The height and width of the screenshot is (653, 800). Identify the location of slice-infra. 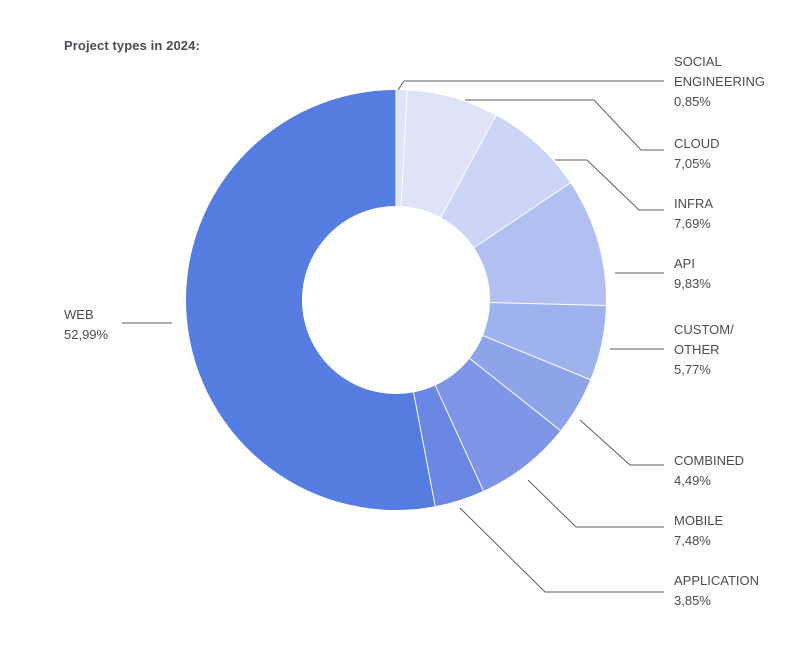
(505, 181).